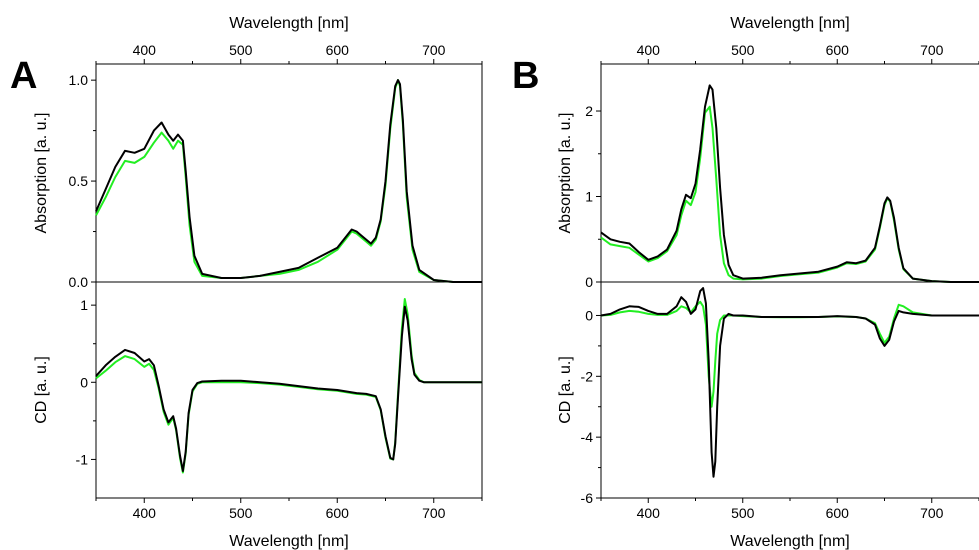  Describe the element at coordinates (587, 437) in the screenshot. I see `y-tick-label: -4` at that location.